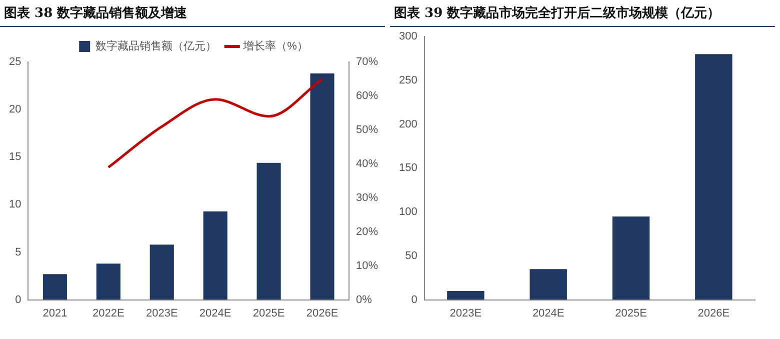 This screenshot has height=339, width=780. What do you see at coordinates (408, 36) in the screenshot?
I see `y-tick-label: 300` at bounding box center [408, 36].